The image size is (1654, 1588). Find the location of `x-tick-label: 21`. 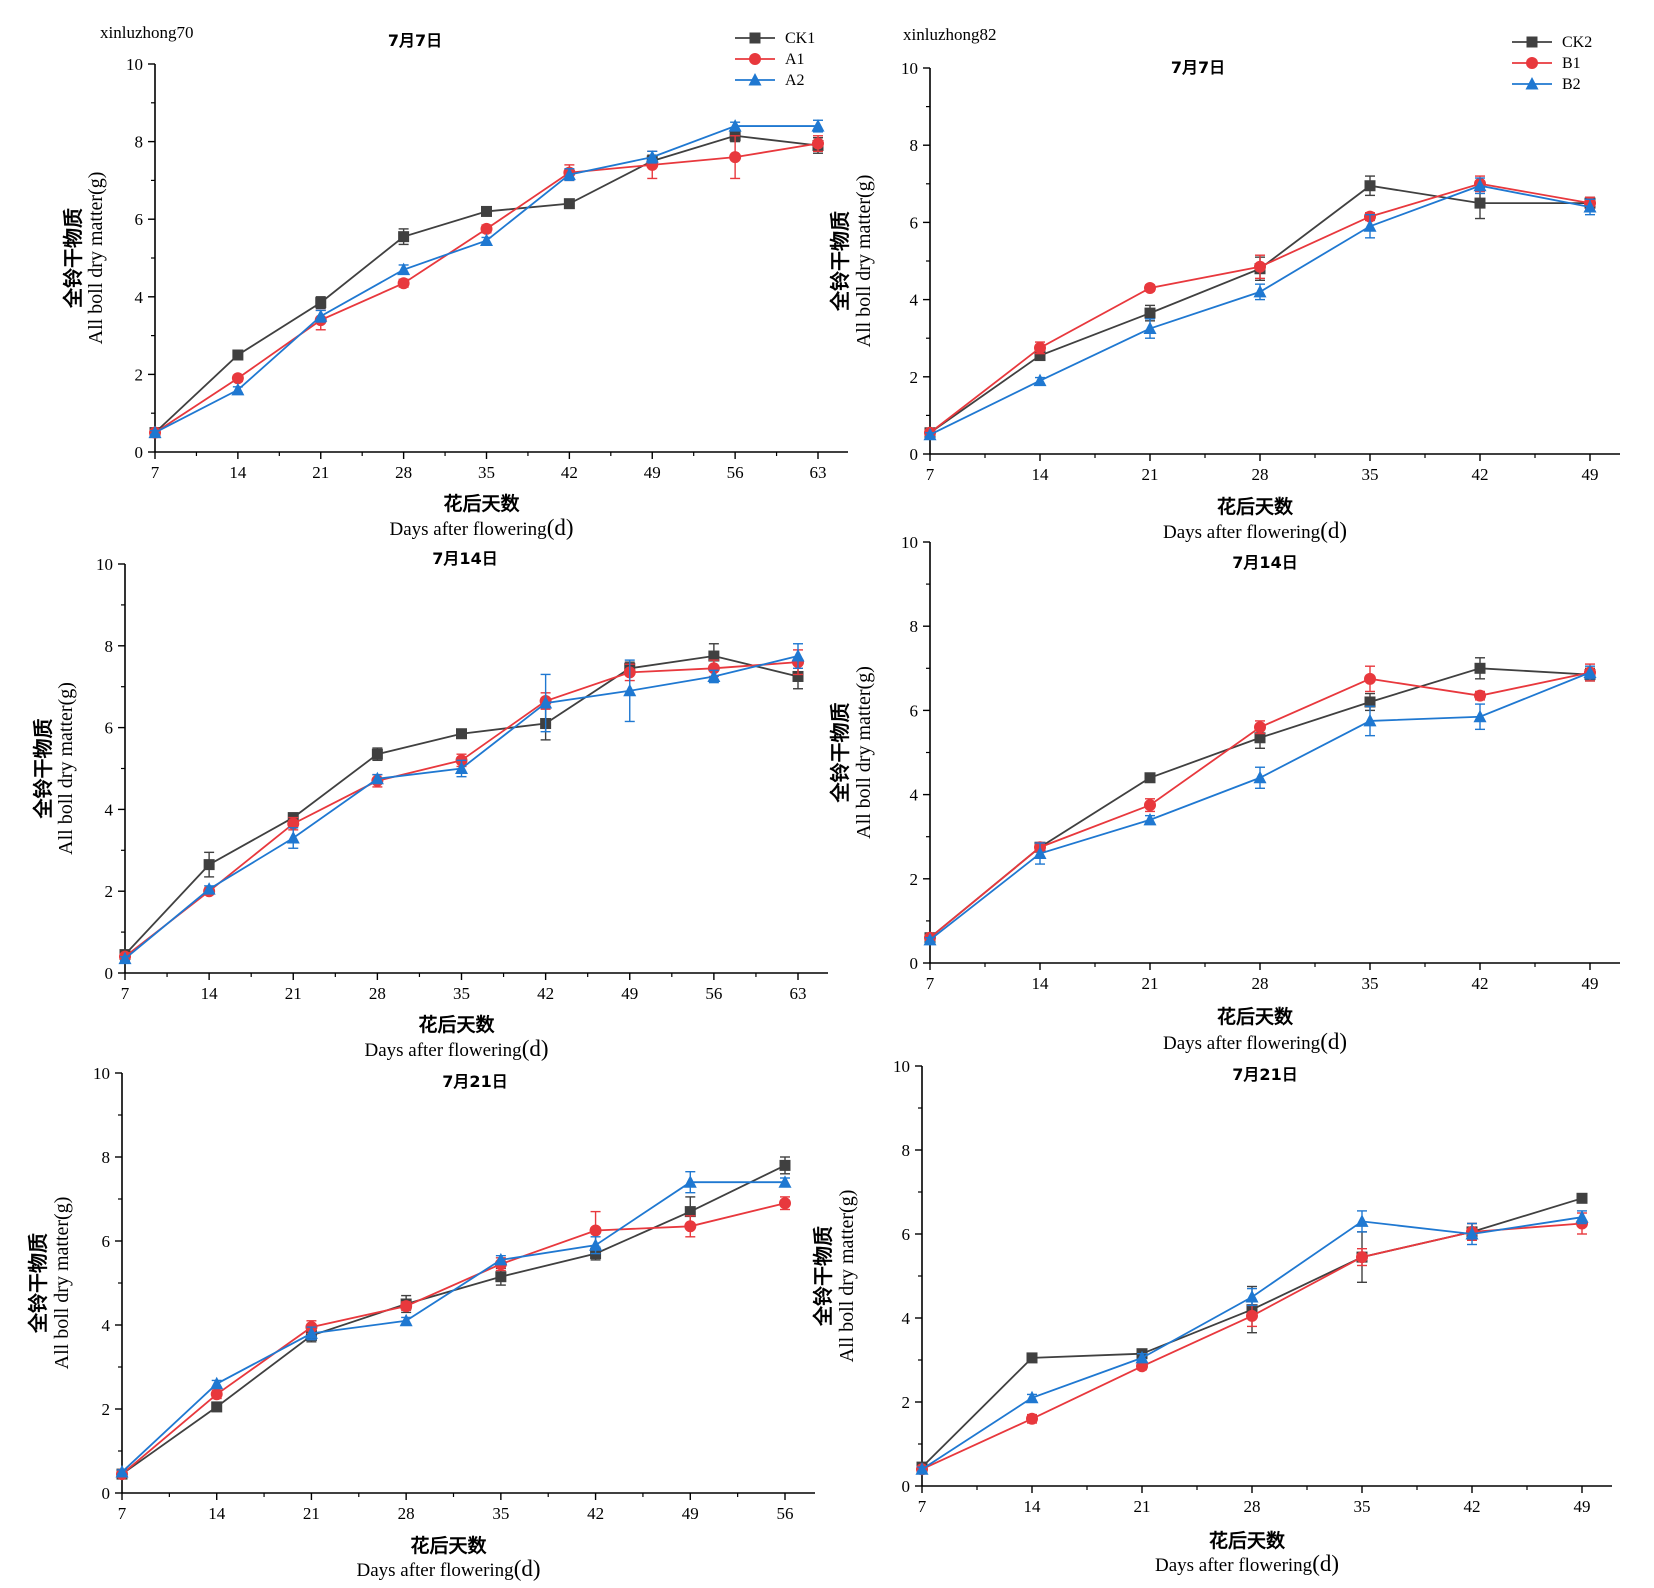

x-tick-label: 21 is located at coordinates (1150, 983).